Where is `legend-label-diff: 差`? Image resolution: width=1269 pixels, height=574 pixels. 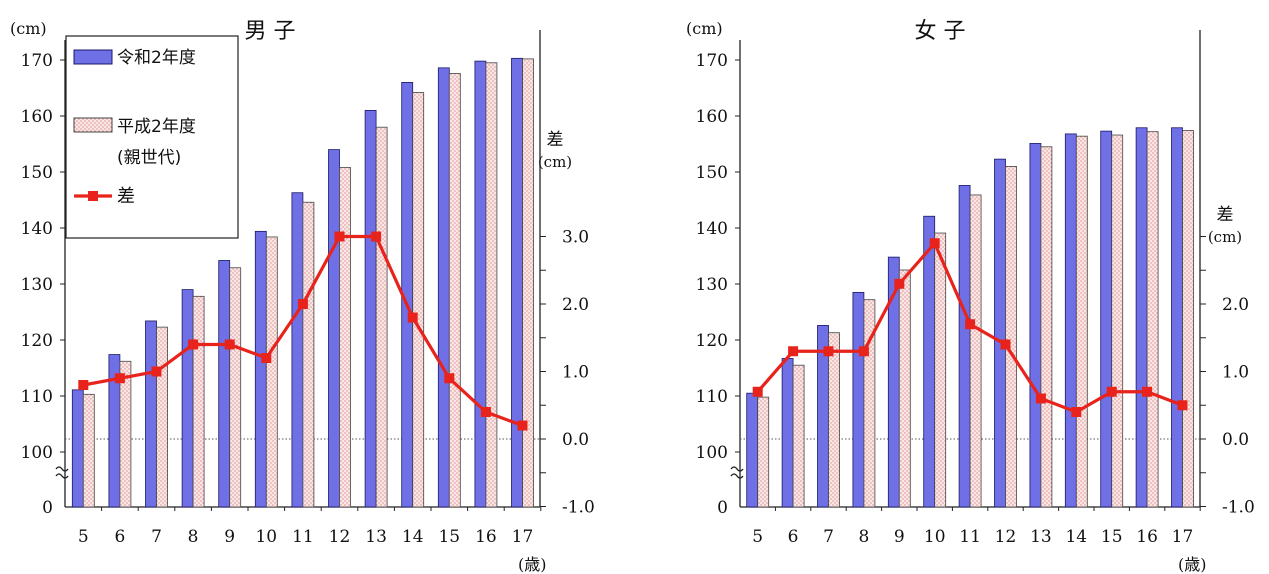
legend-label-diff: 差 is located at coordinates (126, 196).